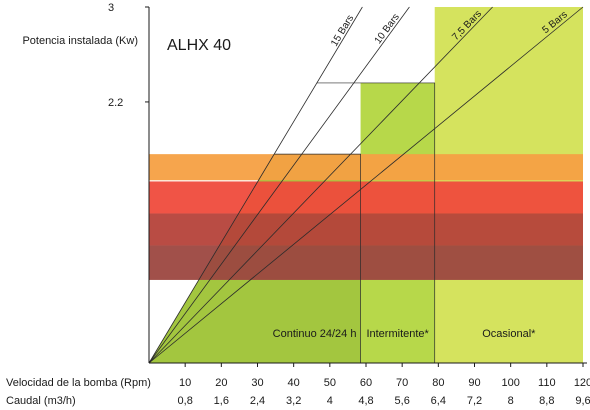  I want to click on x-tick-label-rpm-8: 90, so click(474, 383).